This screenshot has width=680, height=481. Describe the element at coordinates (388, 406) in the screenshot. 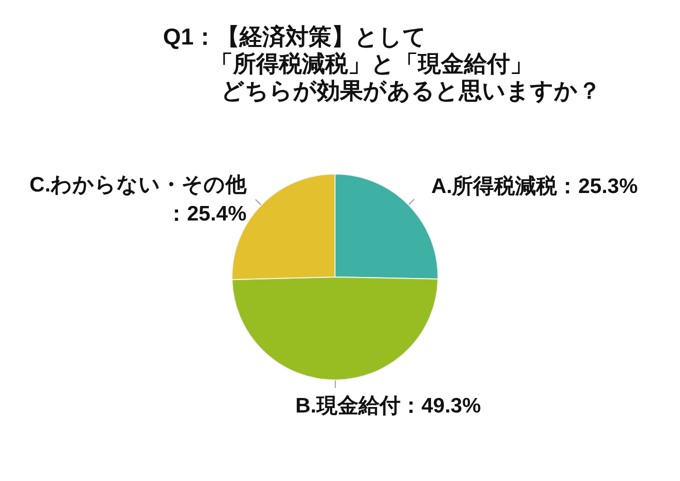

I see `slice-label: B.現金給付：49.3%` at that location.